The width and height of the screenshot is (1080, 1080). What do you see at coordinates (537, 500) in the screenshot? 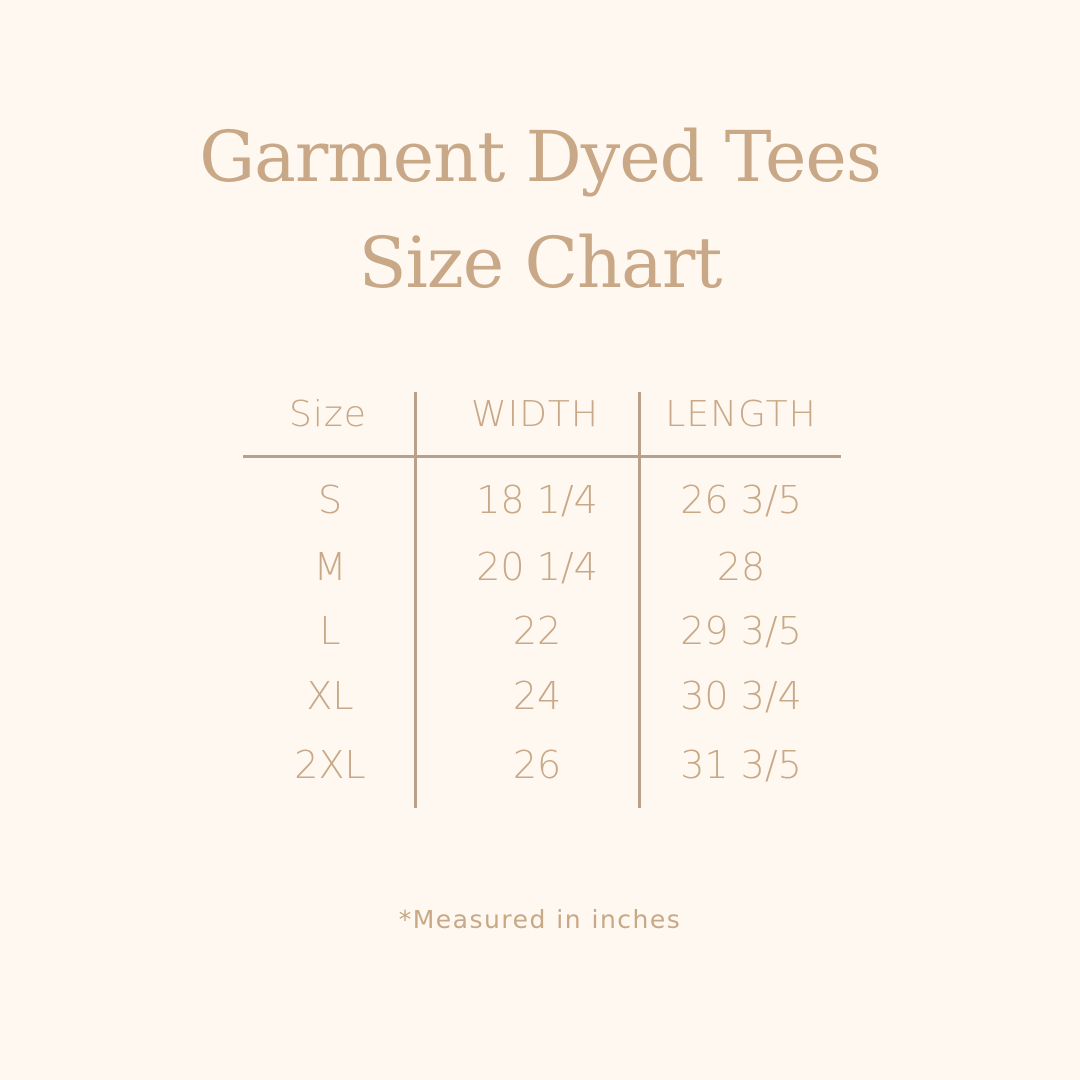
I see `cell-width: 18 1/4` at bounding box center [537, 500].